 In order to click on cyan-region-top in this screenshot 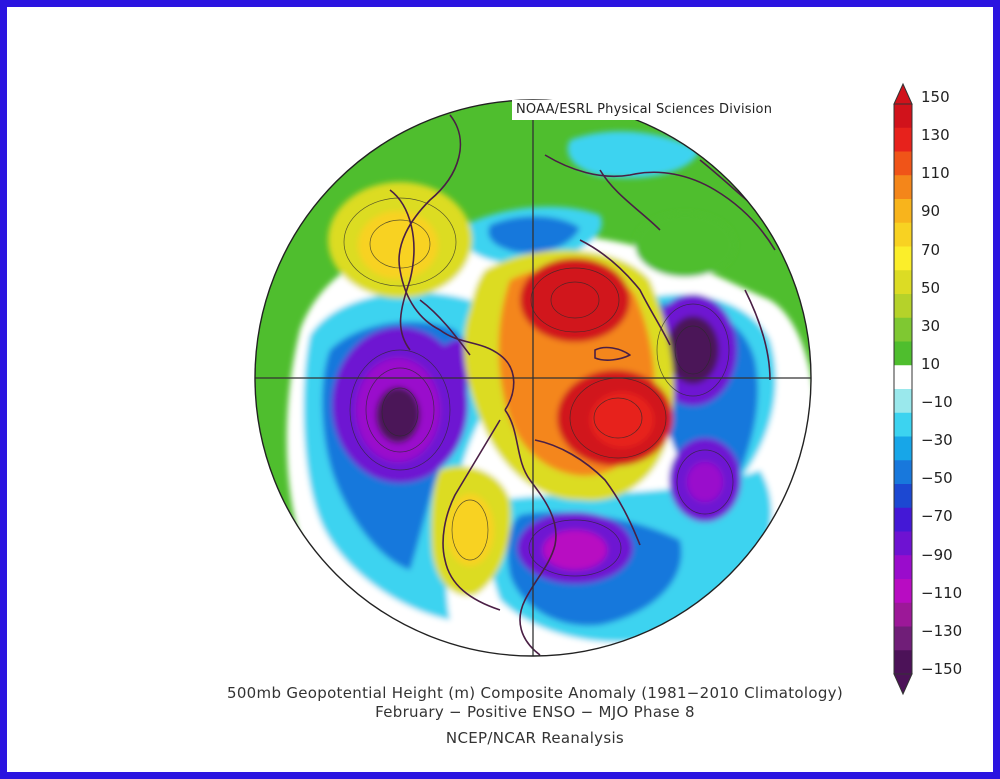, I will do `click(633, 155)`.